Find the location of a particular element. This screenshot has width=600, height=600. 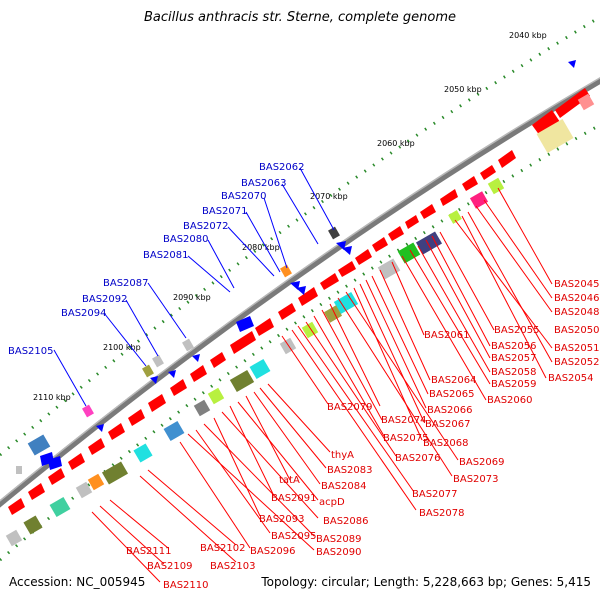

gene-label: BAS2061 is located at coordinates (447, 335).